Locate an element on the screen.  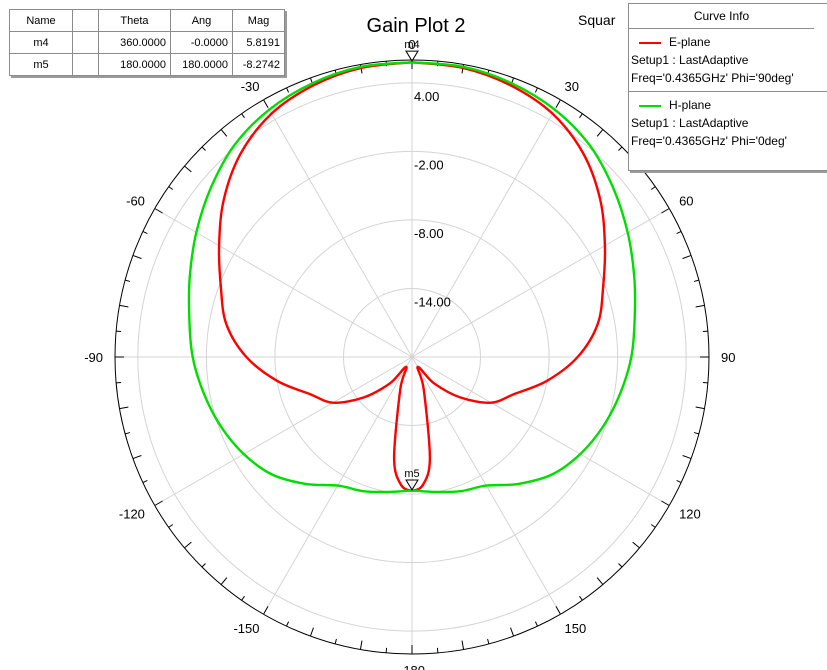
legend-title: Curve Info is located at coordinates (721, 16).